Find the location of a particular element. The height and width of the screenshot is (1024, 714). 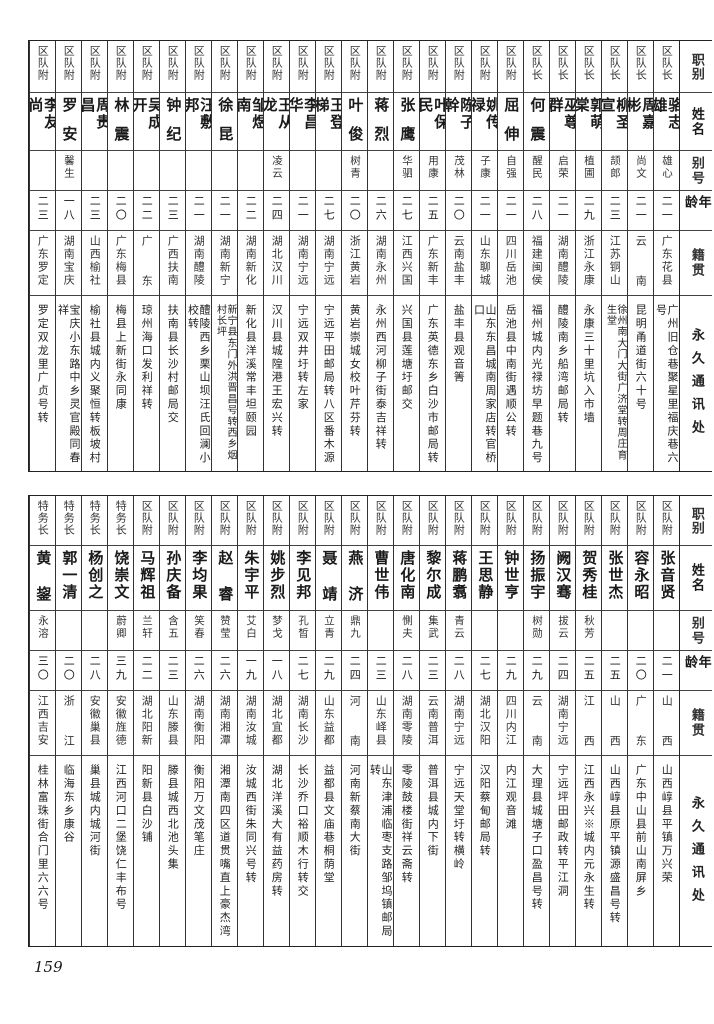

person-column: 区队附 唐化南 惻夫 二八 湖南零陵 零陵鼓楼街祥云斋转 is located at coordinates (406, 721).